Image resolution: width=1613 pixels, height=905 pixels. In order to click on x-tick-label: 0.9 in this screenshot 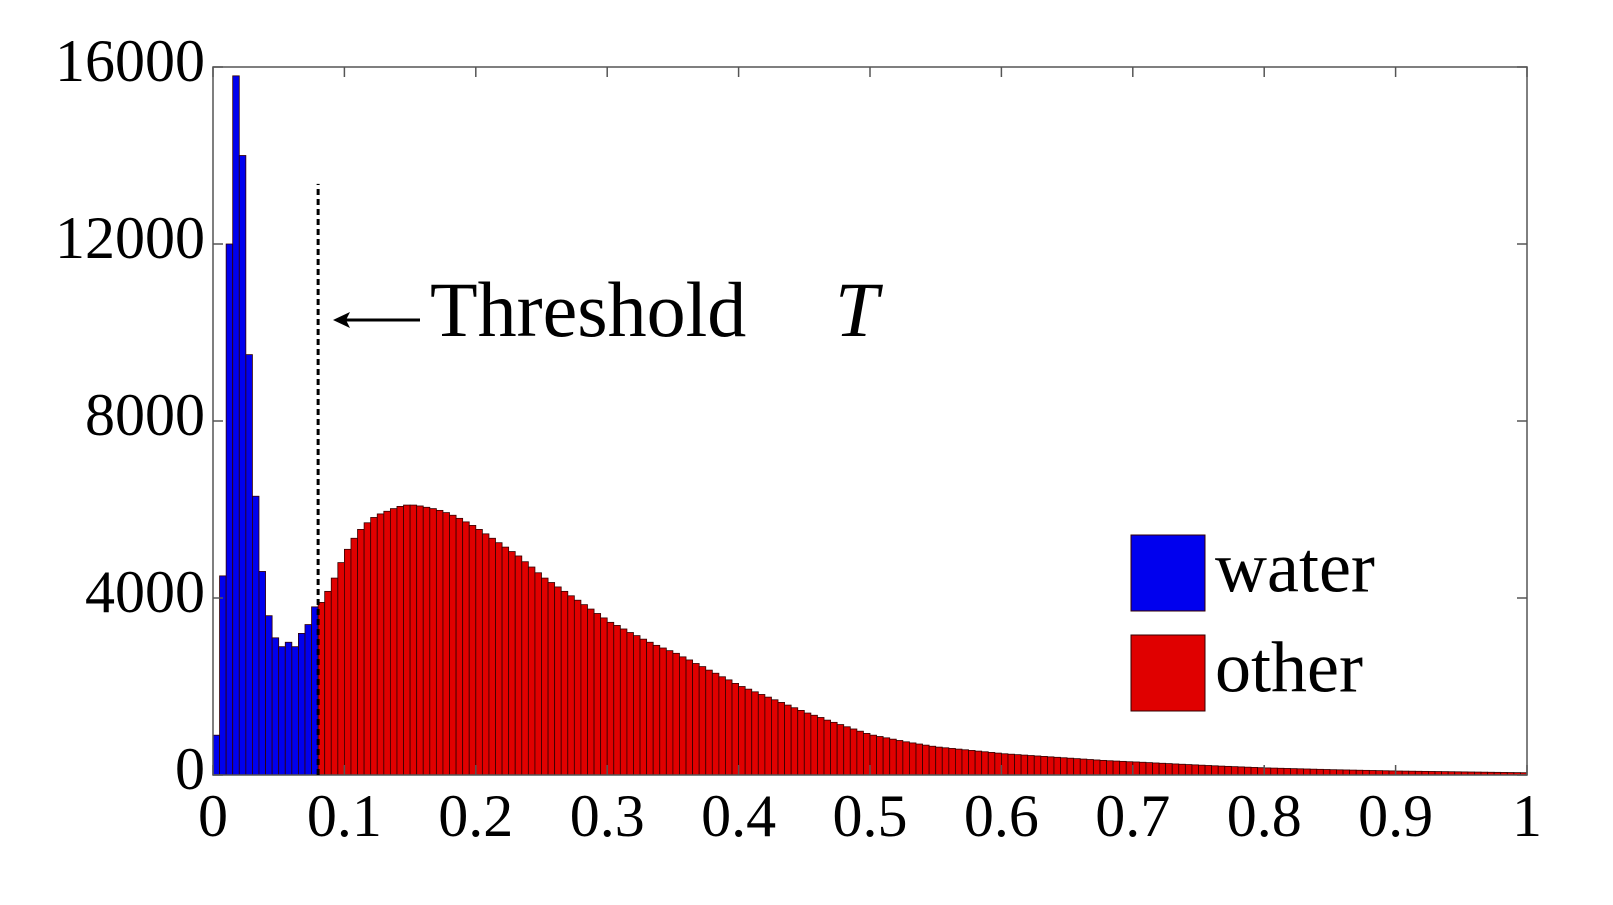, I will do `click(1395, 816)`.